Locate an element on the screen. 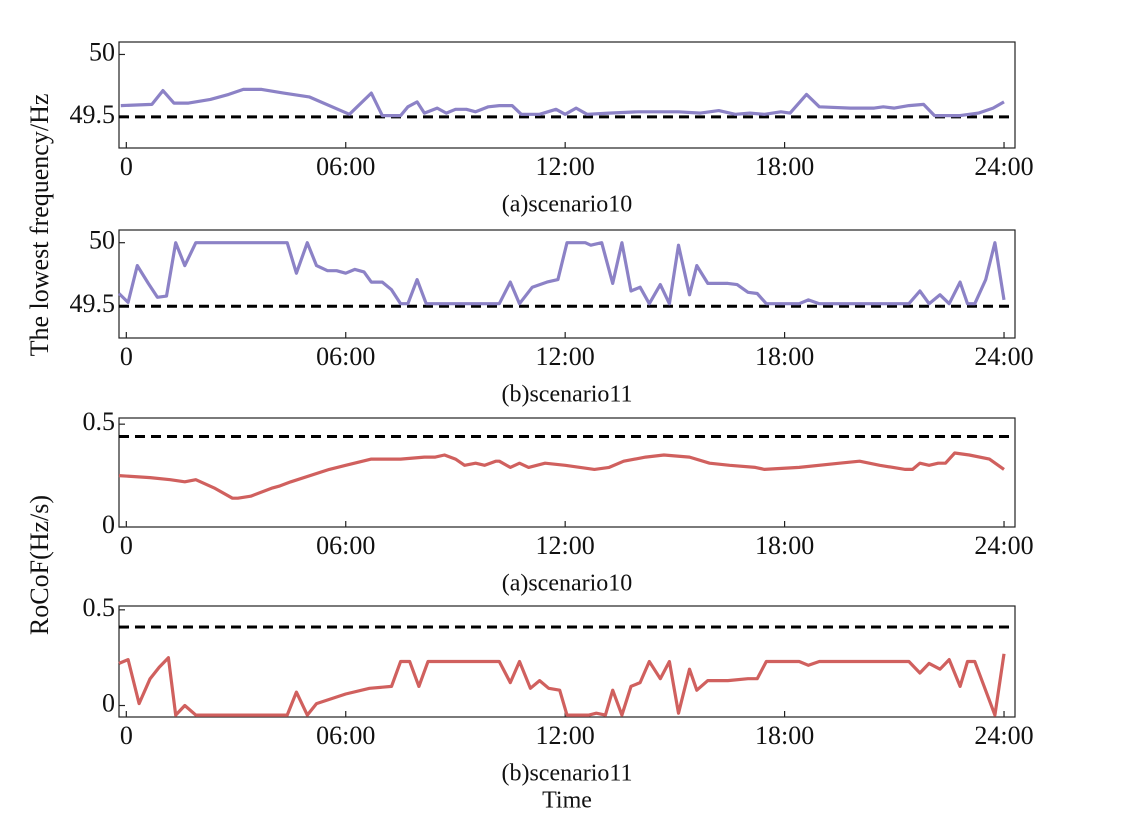 The width and height of the screenshot is (1122, 829). x-axis-label: Time is located at coordinates (567, 801).